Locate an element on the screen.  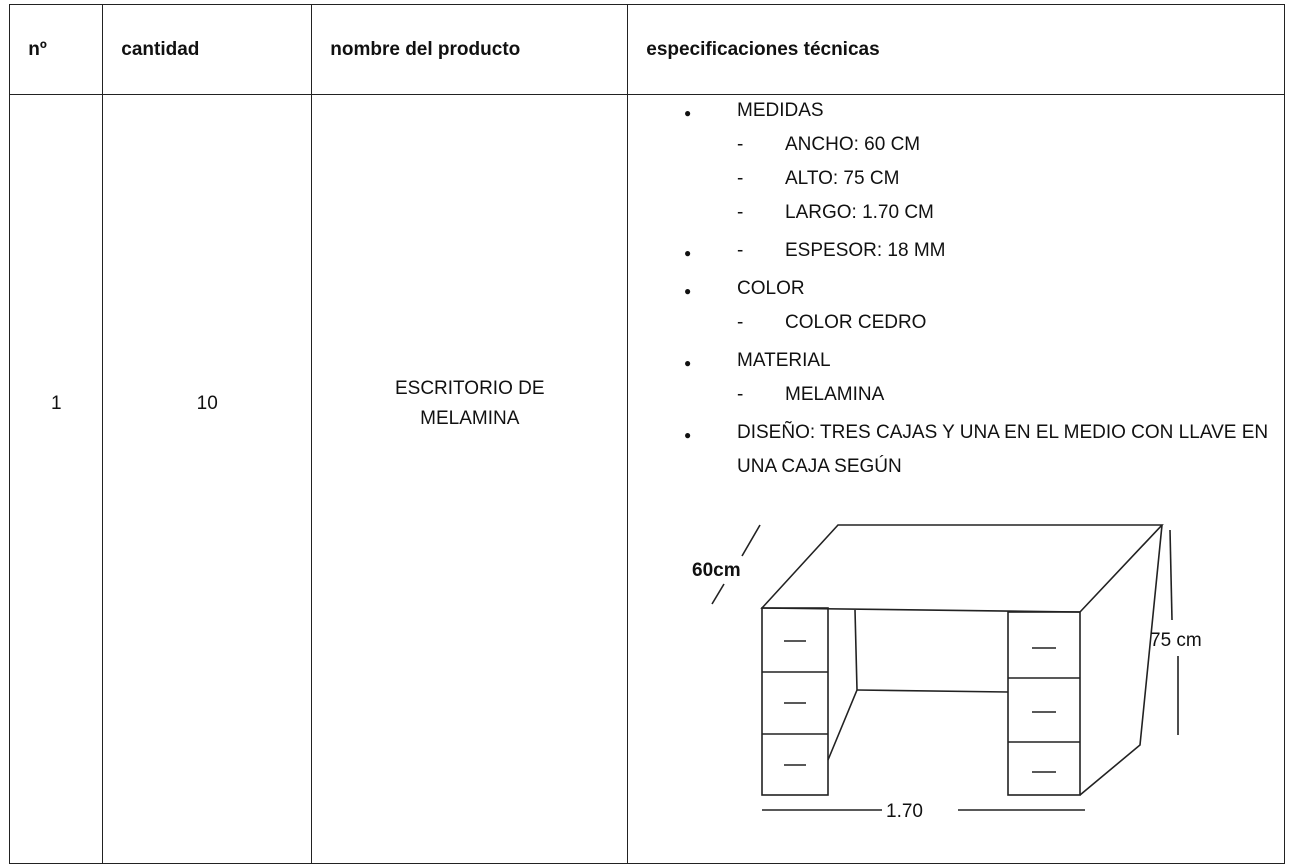
desk-side is located at coordinates (1121, 660).